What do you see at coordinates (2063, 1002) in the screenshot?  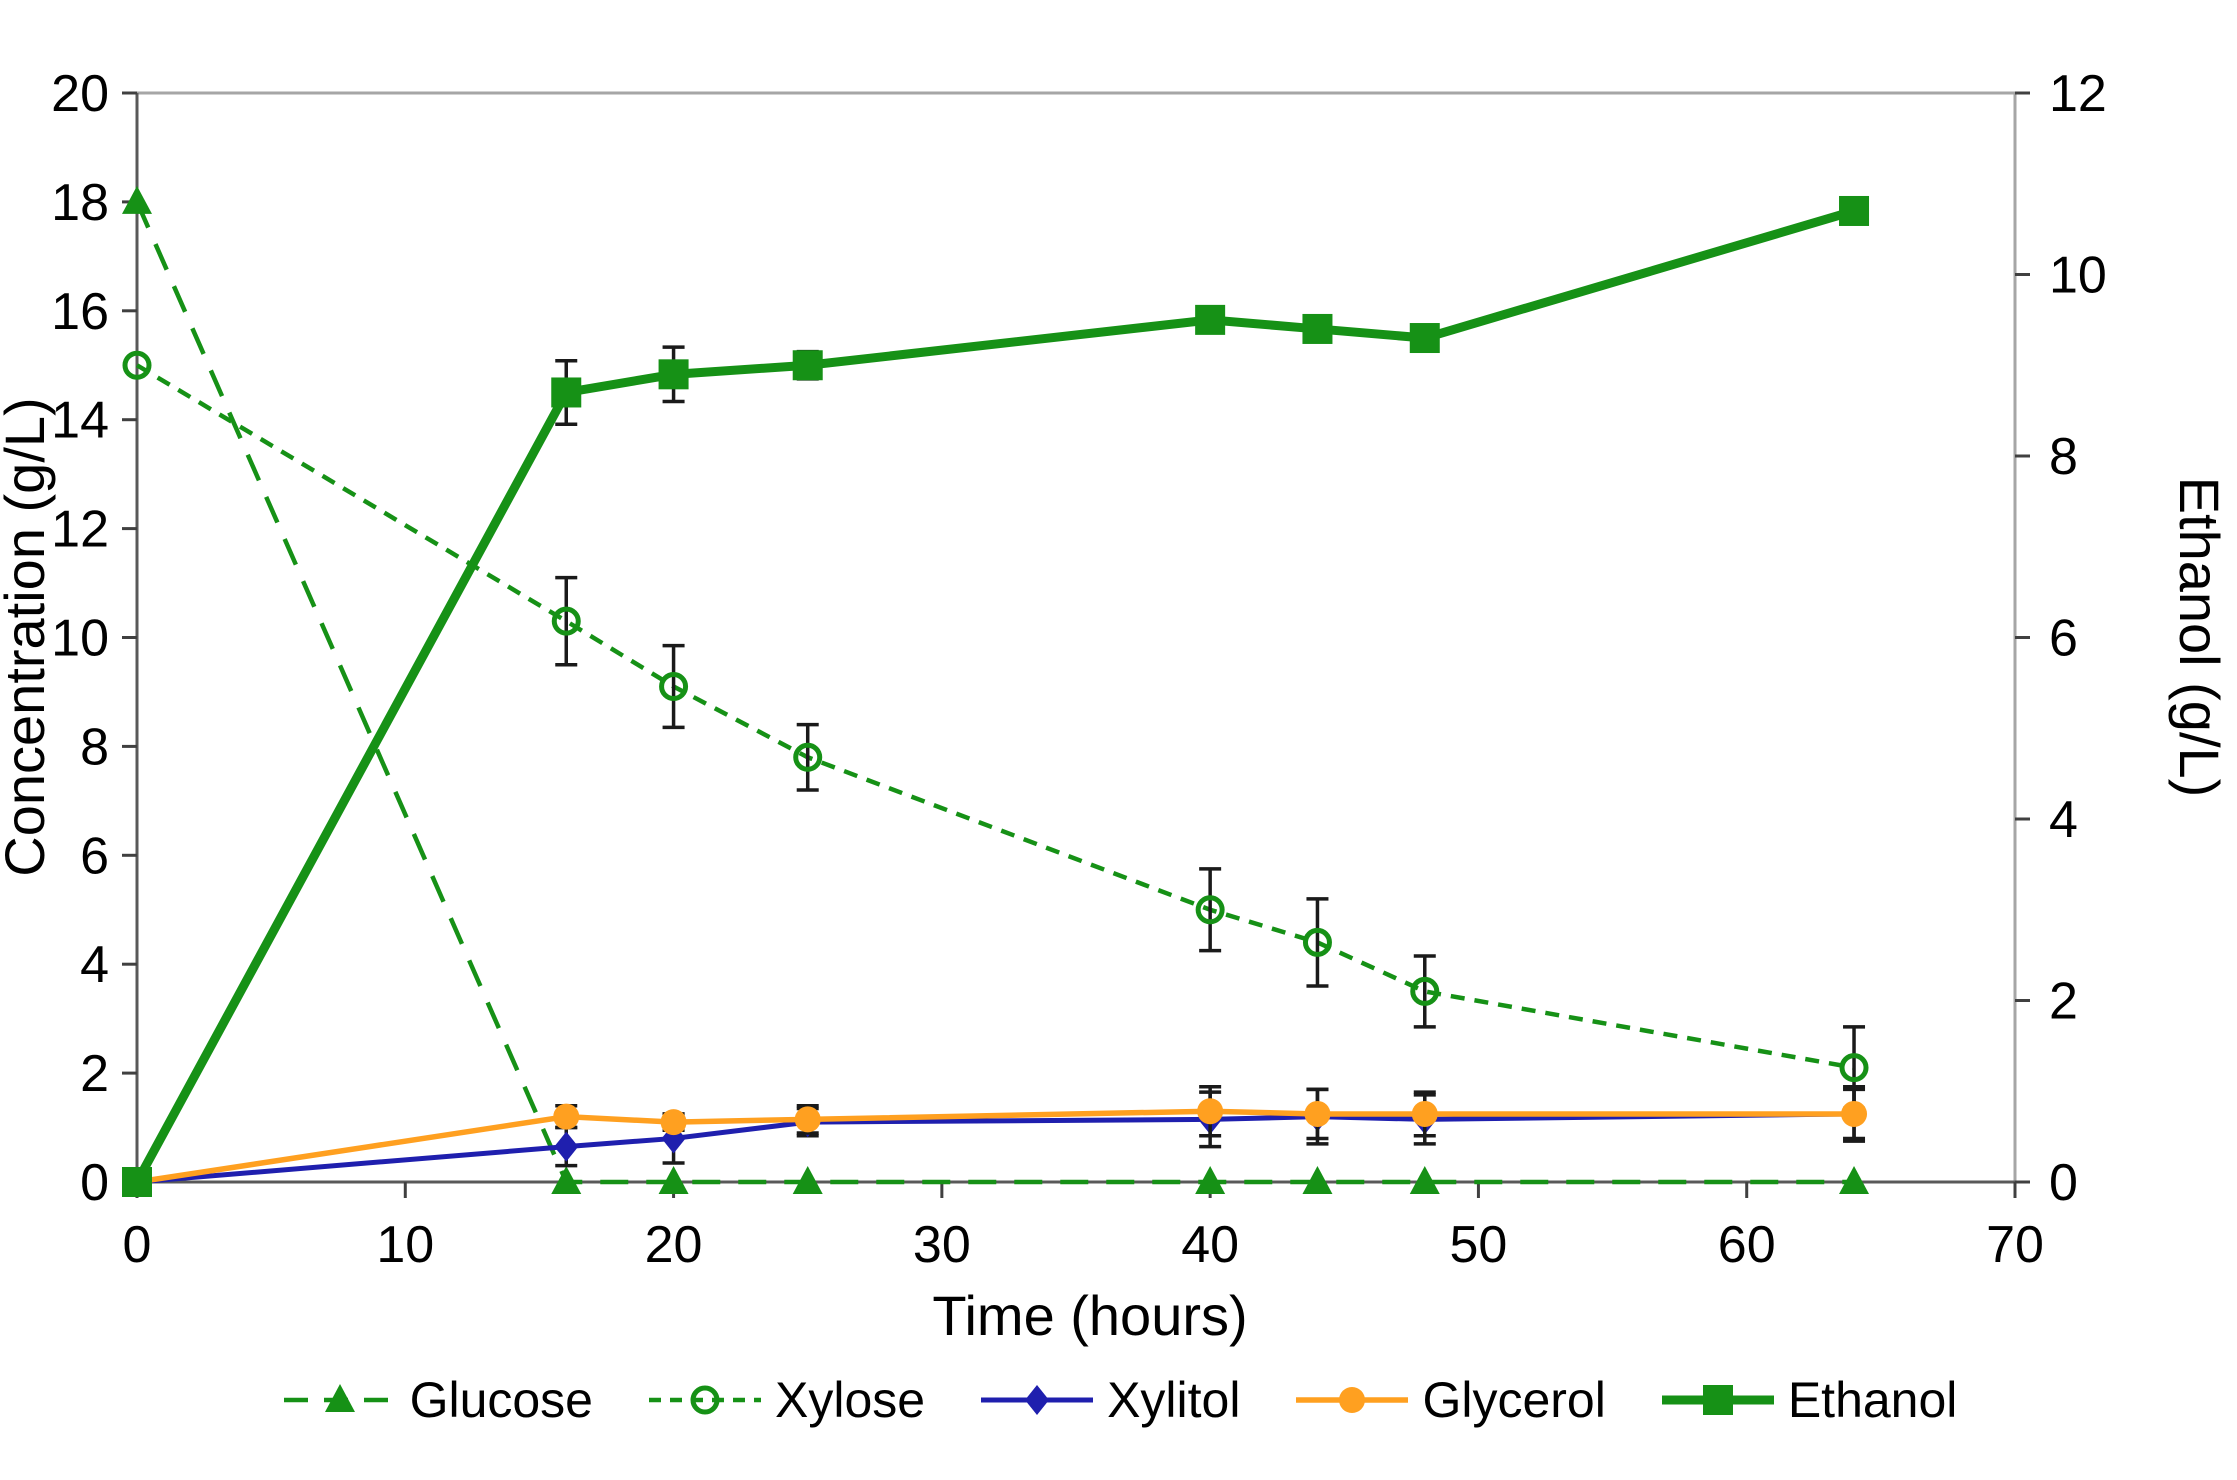 I see `right-tick-label: 2` at bounding box center [2063, 1002].